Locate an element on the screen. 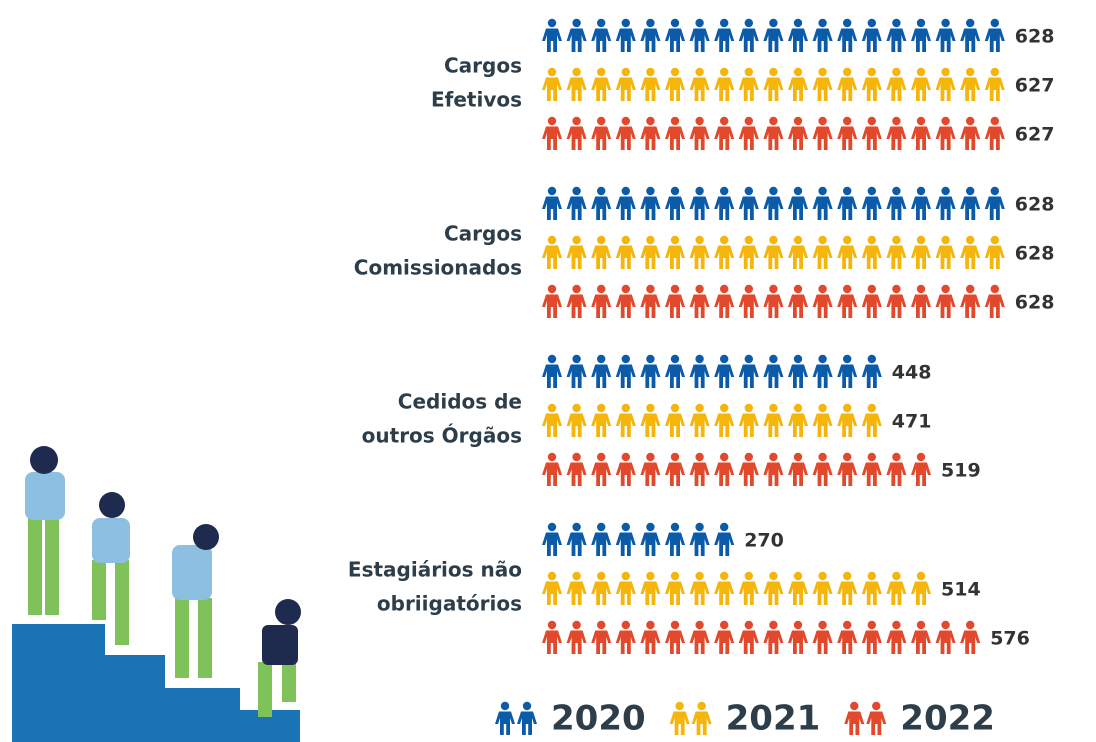  category-label: Cargos is located at coordinates (483, 234).